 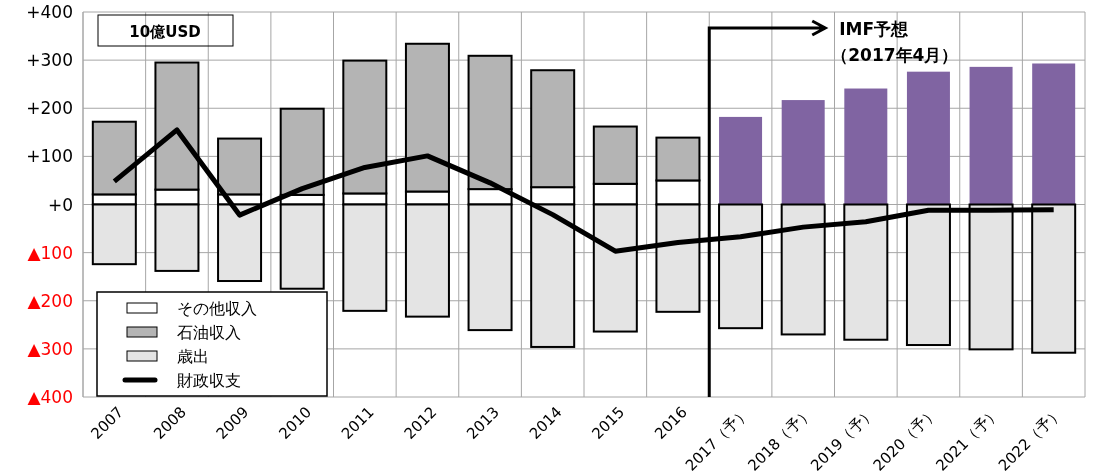 I want to click on annotation: （2017年4月）, so click(x=895, y=55).